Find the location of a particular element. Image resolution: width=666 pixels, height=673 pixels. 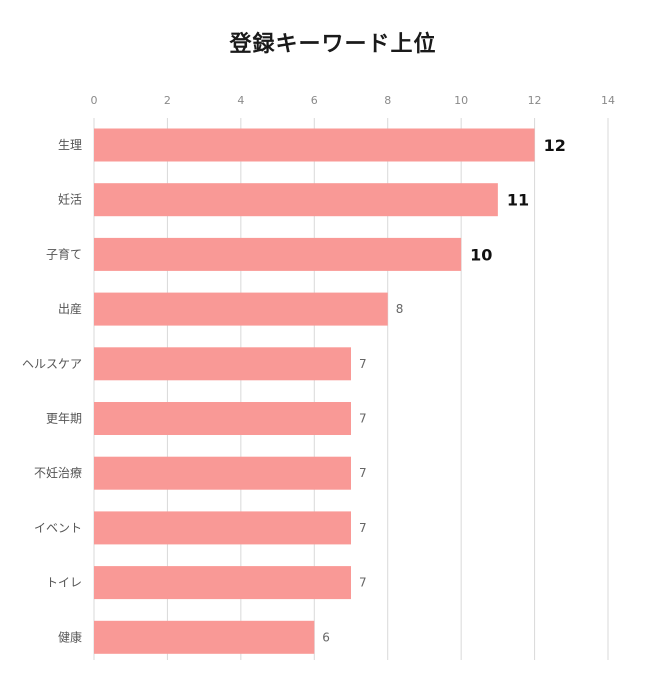

data-label: 11 is located at coordinates (518, 200).